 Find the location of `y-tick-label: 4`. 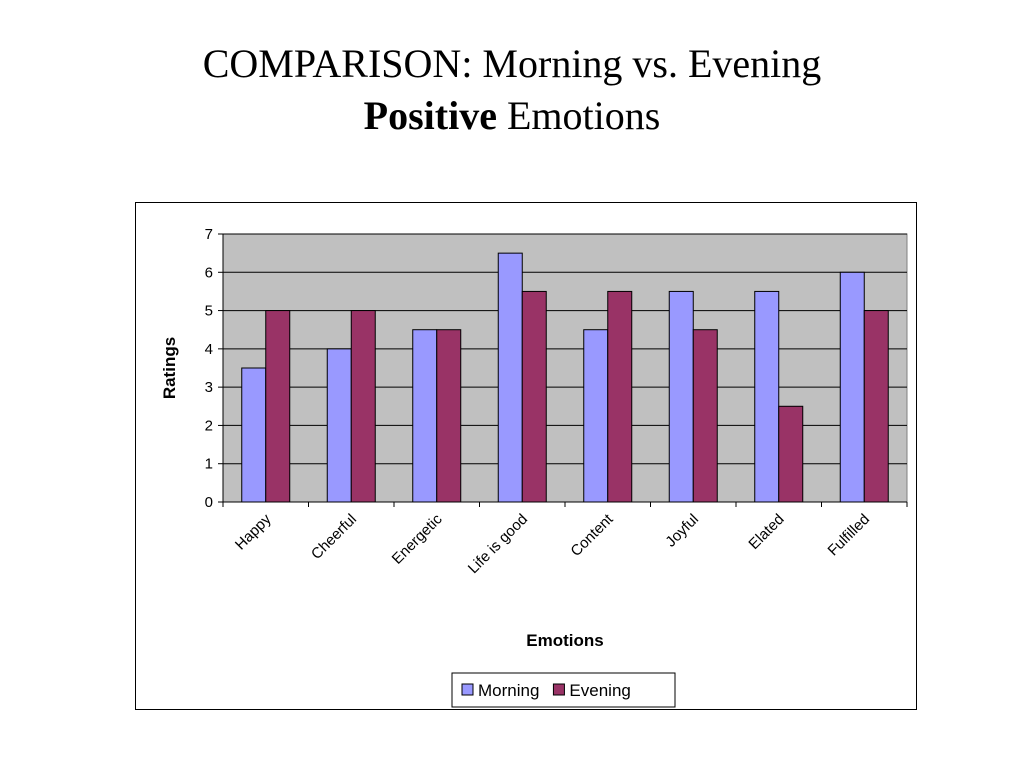

y-tick-label: 4 is located at coordinates (209, 349).